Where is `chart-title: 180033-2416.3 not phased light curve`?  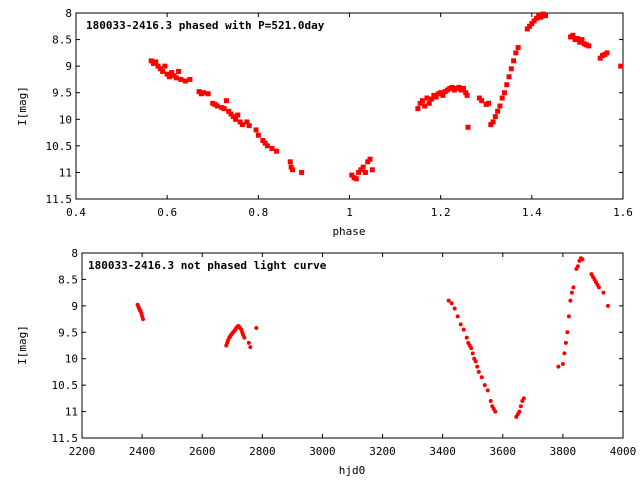 chart-title: 180033-2416.3 not phased light curve is located at coordinates (207, 265).